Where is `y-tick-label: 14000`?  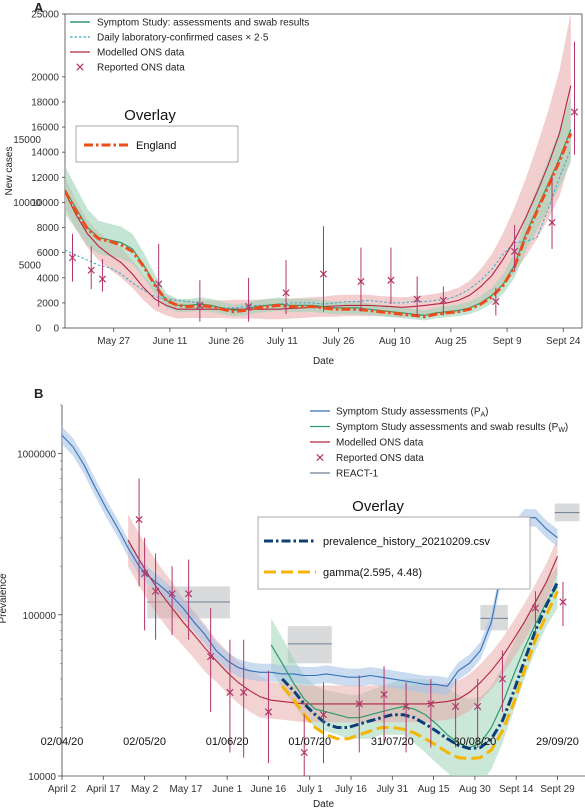
y-tick-label: 14000 is located at coordinates (45, 153).